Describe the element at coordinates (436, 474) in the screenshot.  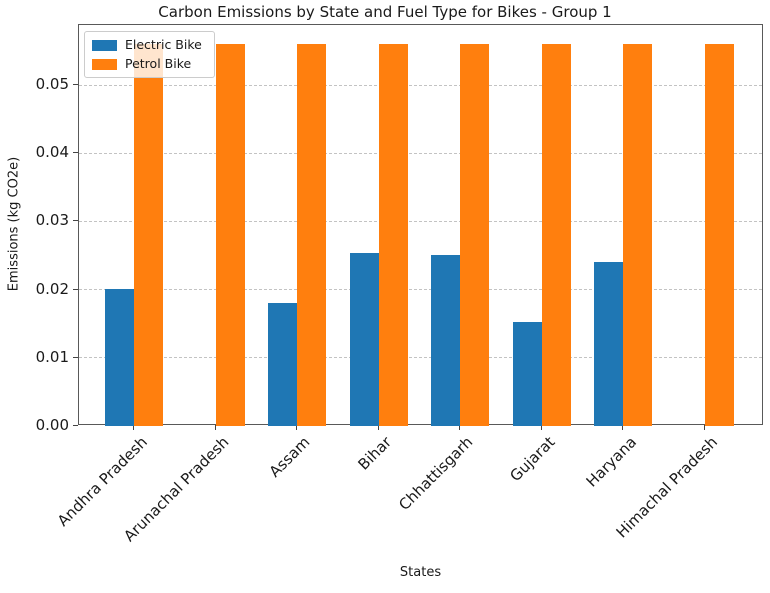
I see `x-tick-label-chhattisgarh: Chhattisgarh` at that location.